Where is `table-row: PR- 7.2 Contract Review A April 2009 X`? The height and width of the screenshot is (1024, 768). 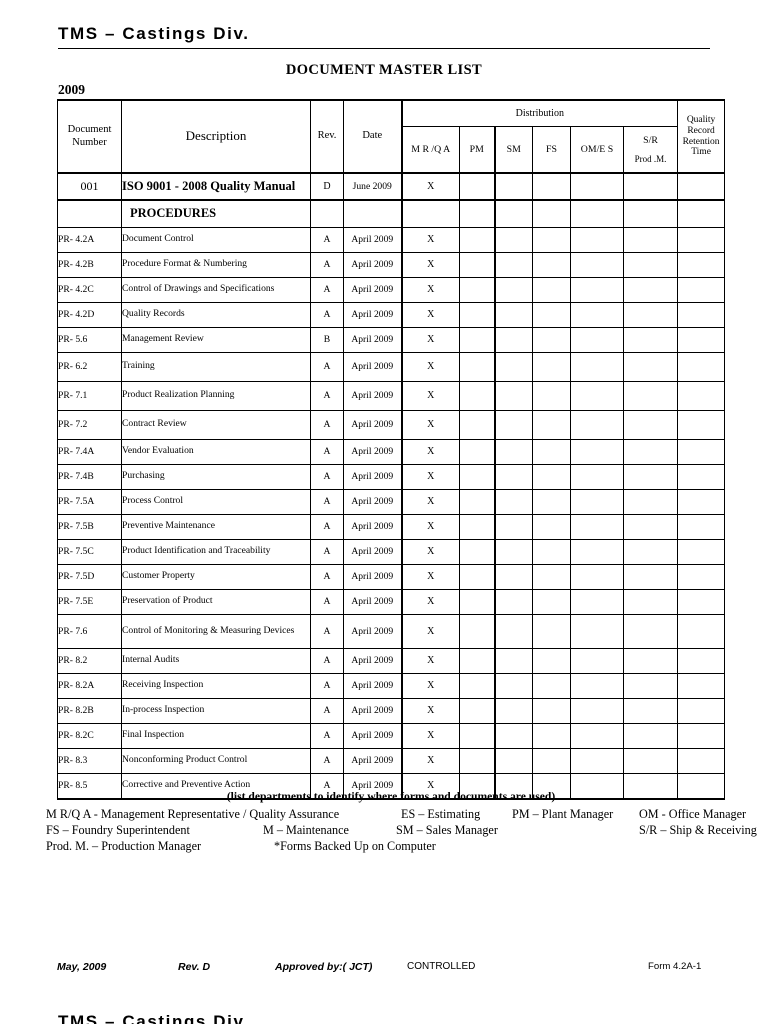
table-row: PR- 7.2 Contract Review A April 2009 X is located at coordinates (391, 424).